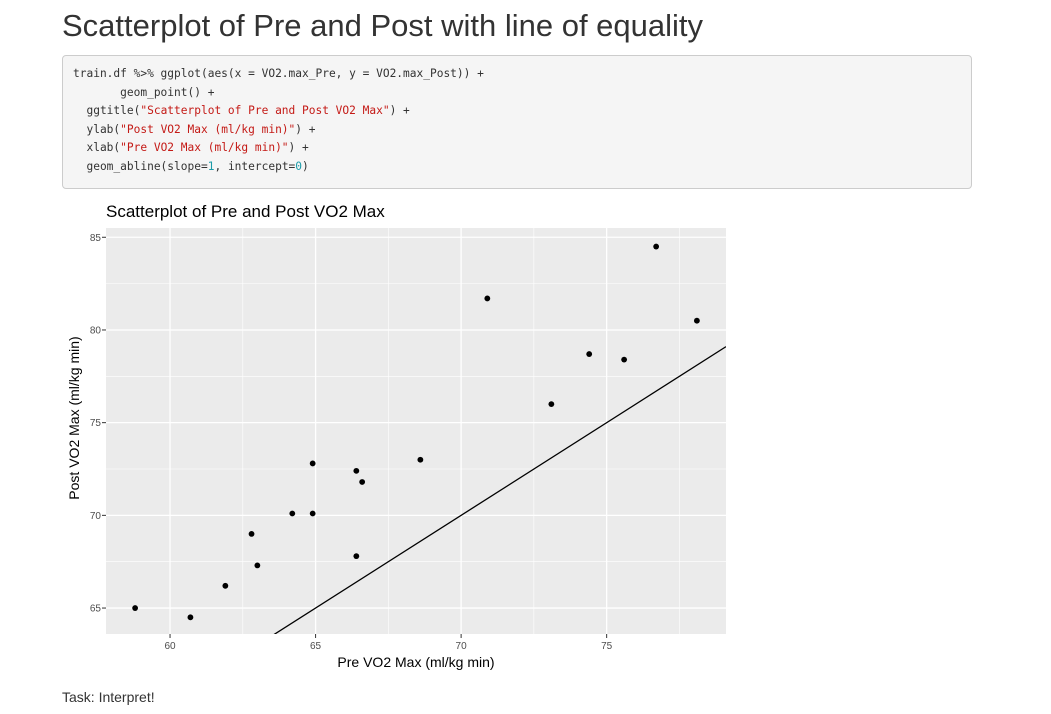  What do you see at coordinates (415, 662) in the screenshot?
I see `x-axis-label: Pre VO2 Max (ml/kg min)` at bounding box center [415, 662].